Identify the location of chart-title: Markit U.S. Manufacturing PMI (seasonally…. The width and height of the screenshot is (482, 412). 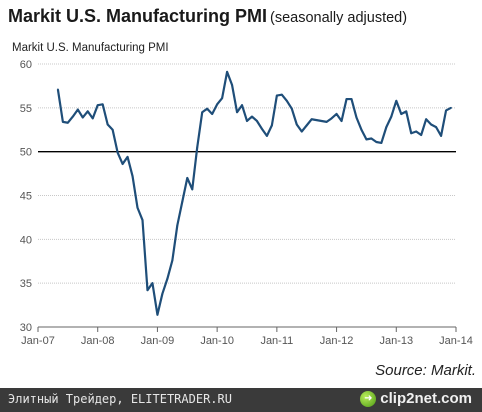
(207, 16).